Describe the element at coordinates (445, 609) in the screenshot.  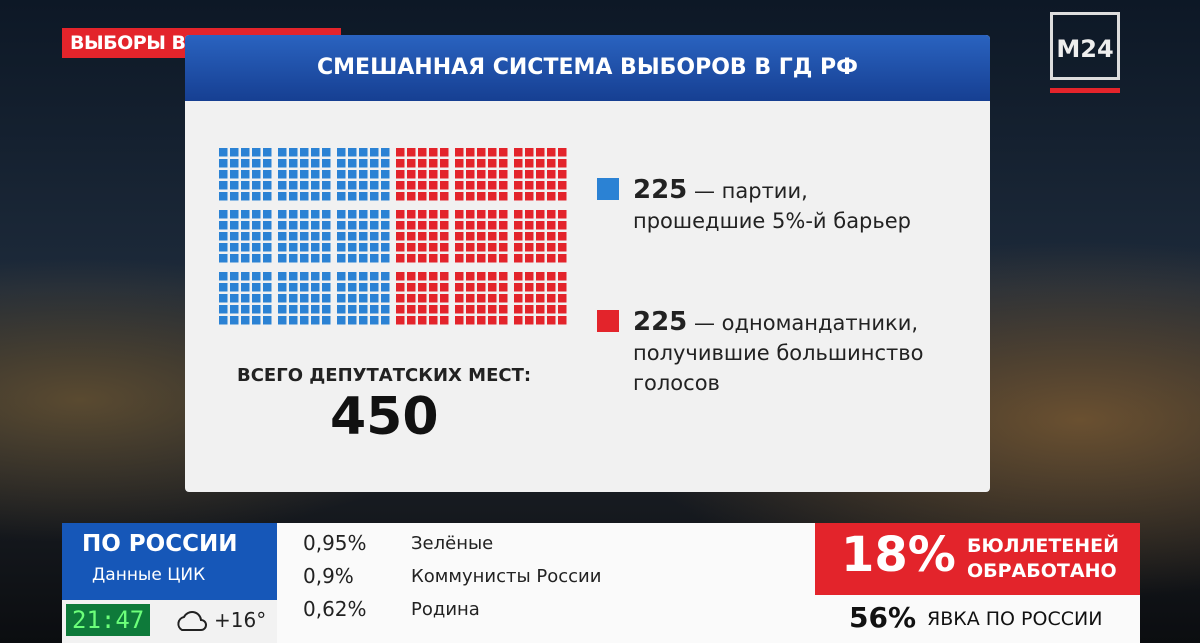
I see `result-party: Родина` at that location.